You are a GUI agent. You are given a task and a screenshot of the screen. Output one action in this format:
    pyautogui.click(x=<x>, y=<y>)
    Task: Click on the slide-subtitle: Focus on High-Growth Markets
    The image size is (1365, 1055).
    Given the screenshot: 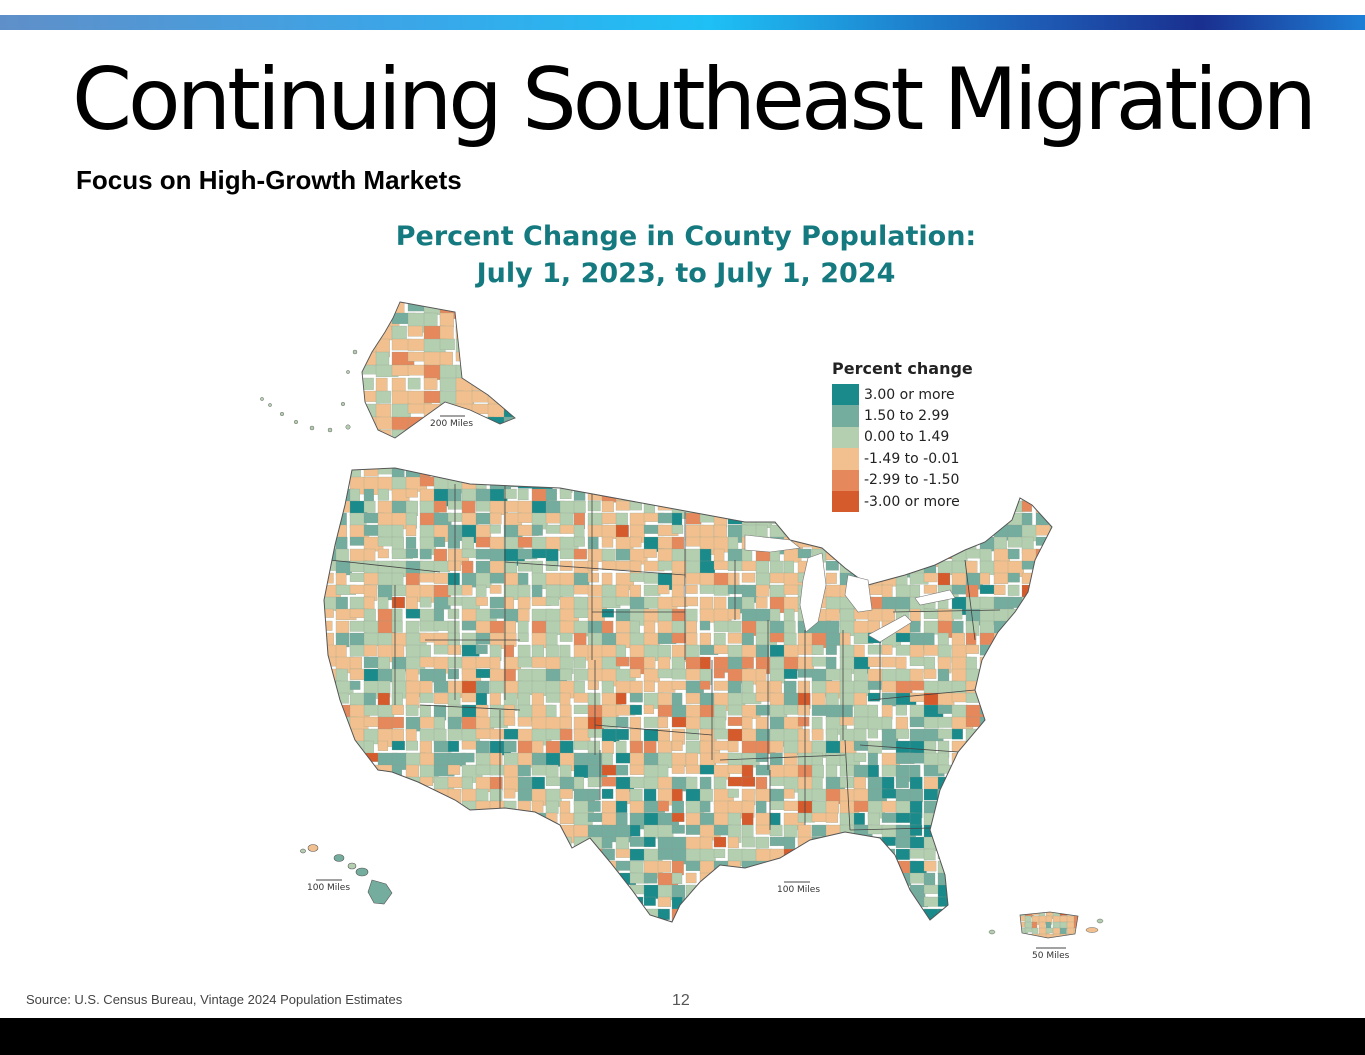 What is the action you would take?
    pyautogui.click(x=269, y=180)
    